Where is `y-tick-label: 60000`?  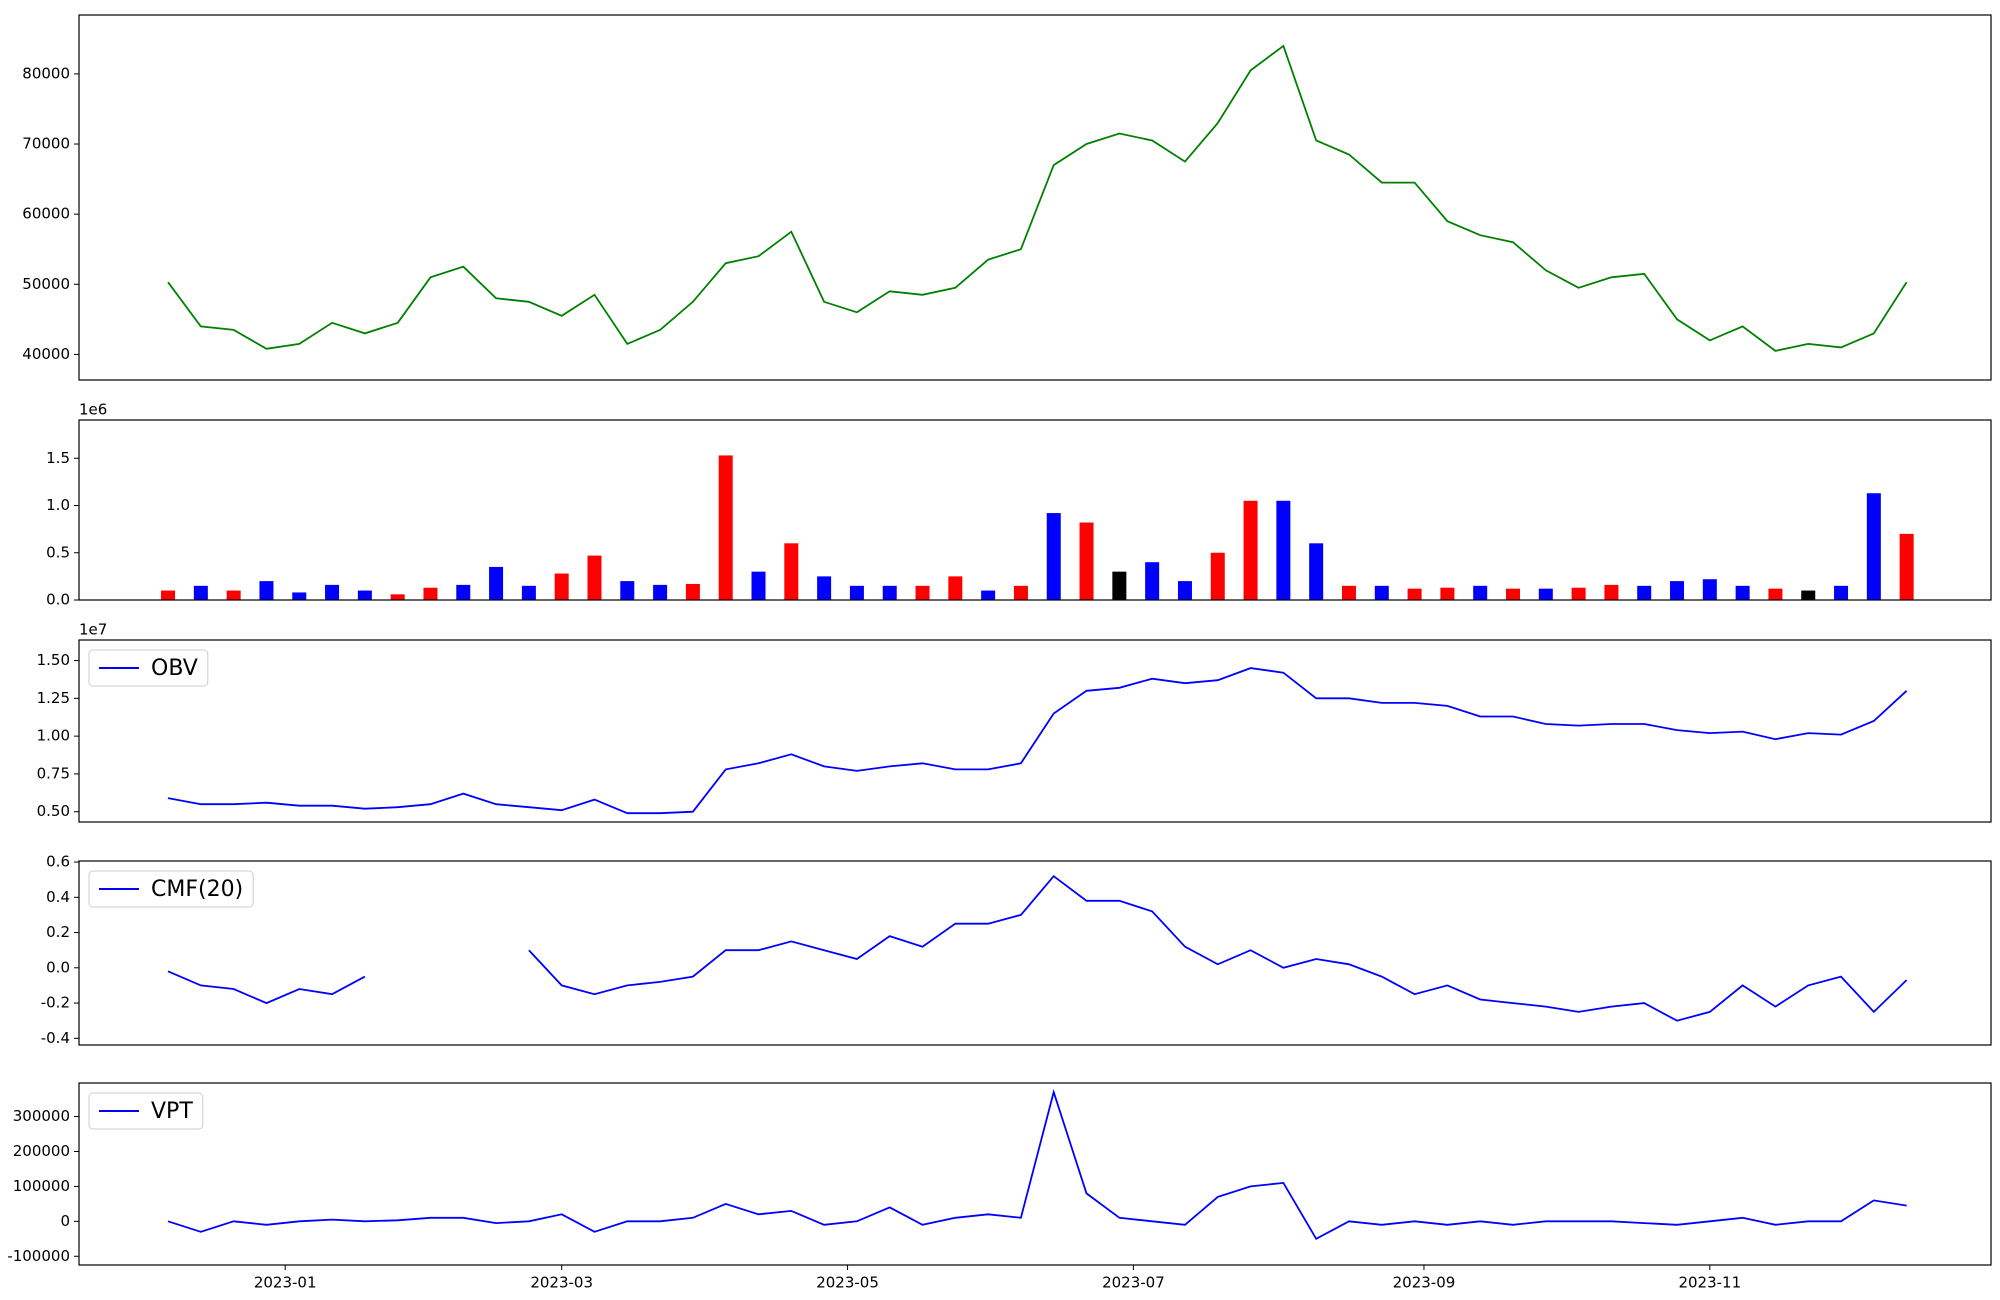 y-tick-label: 60000 is located at coordinates (46, 214).